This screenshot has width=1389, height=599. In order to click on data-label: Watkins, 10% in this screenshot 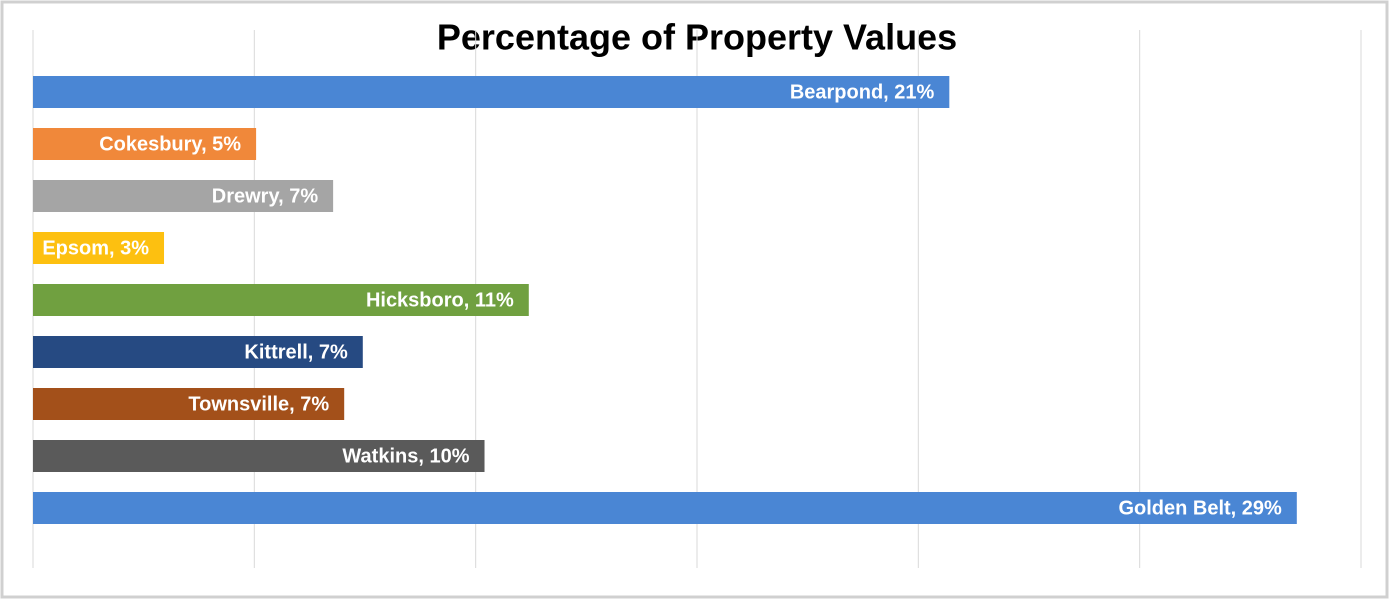, I will do `click(405, 456)`.